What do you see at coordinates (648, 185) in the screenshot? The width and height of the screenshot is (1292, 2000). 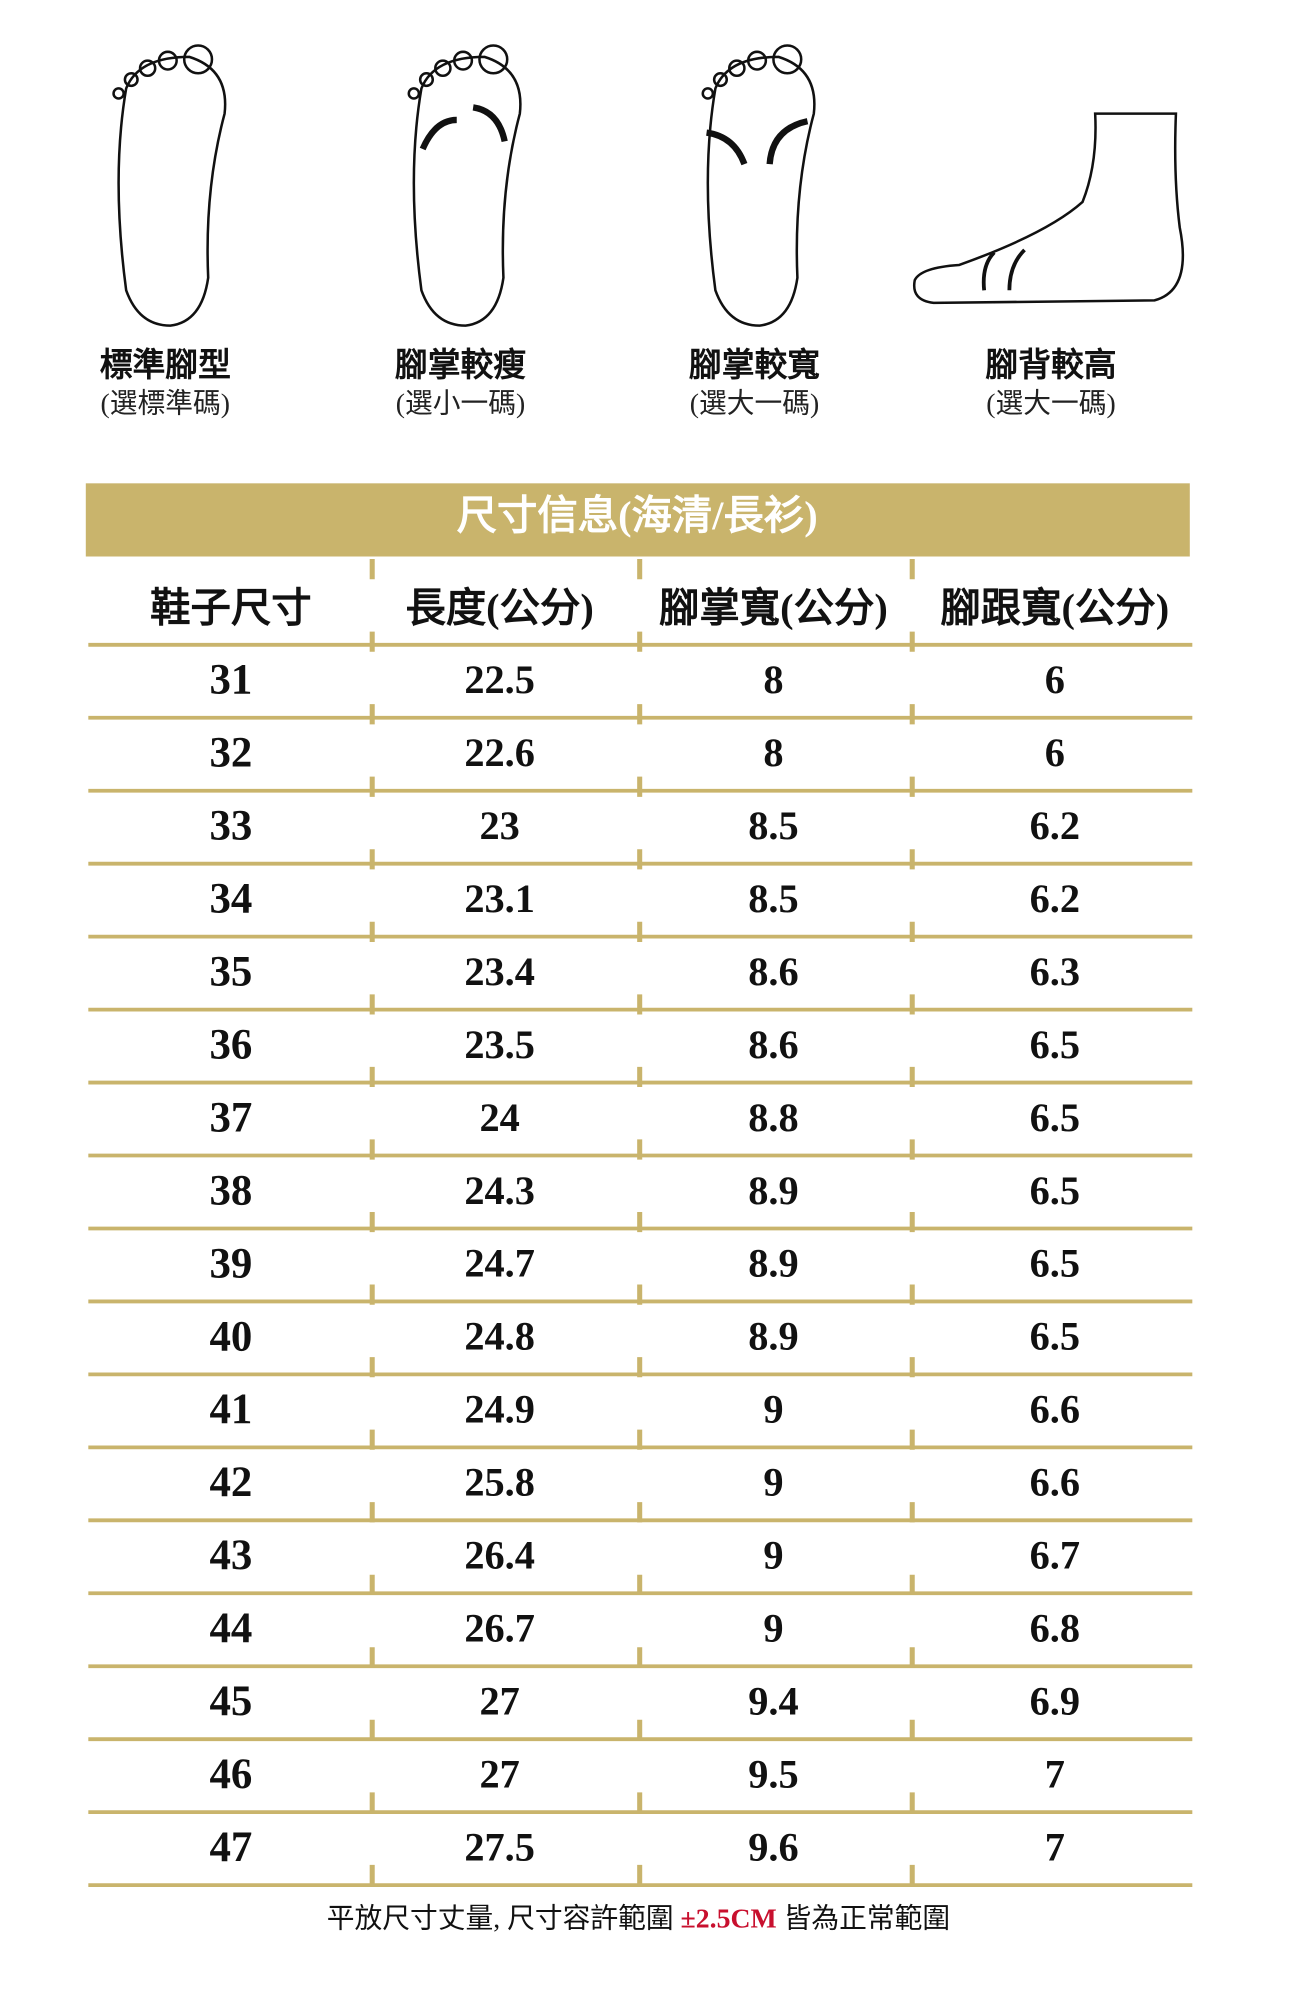 I see `foot-icons` at bounding box center [648, 185].